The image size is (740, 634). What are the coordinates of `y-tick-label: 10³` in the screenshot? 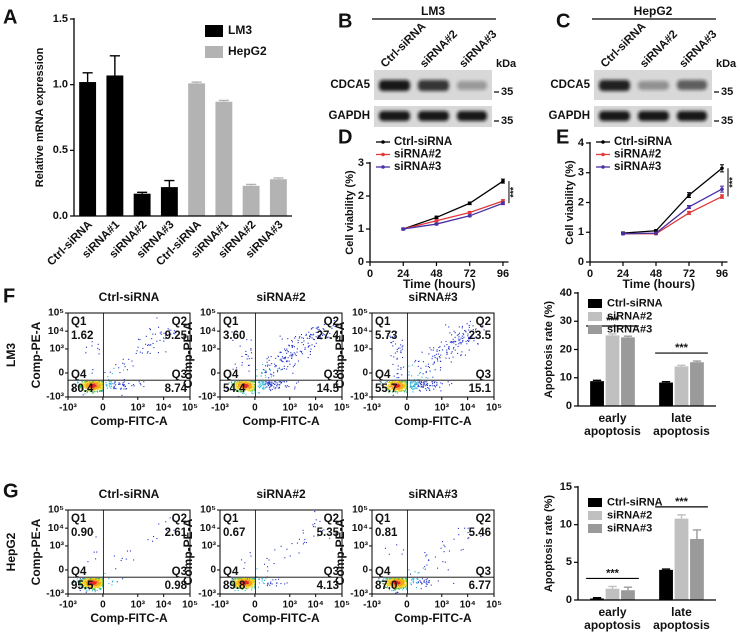 It's located at (209, 546).